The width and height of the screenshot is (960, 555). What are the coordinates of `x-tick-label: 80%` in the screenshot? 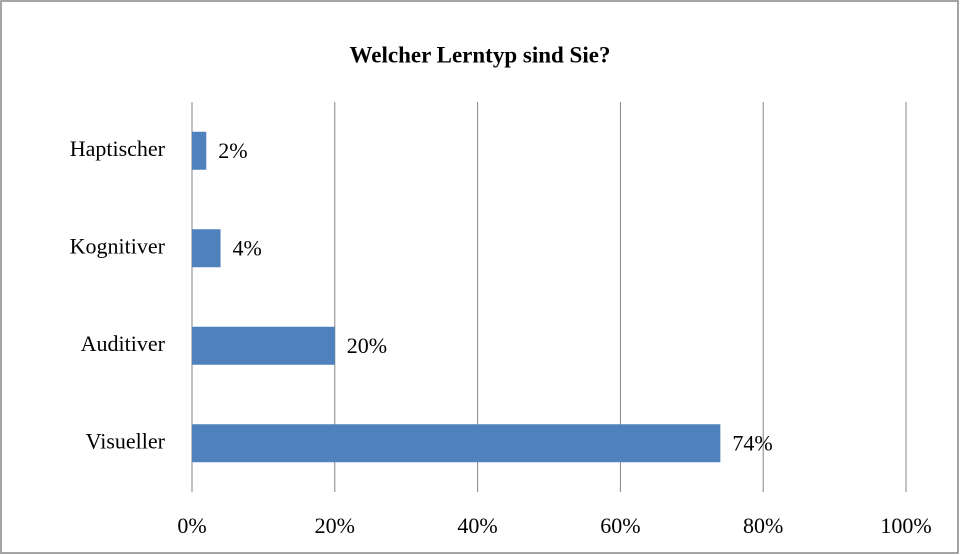 It's located at (763, 525).